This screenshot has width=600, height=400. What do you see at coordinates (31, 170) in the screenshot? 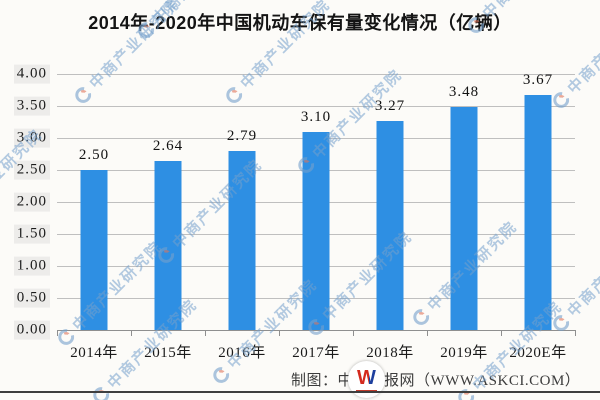
I see `y-axis-tick-label: 2.50` at bounding box center [31, 170].